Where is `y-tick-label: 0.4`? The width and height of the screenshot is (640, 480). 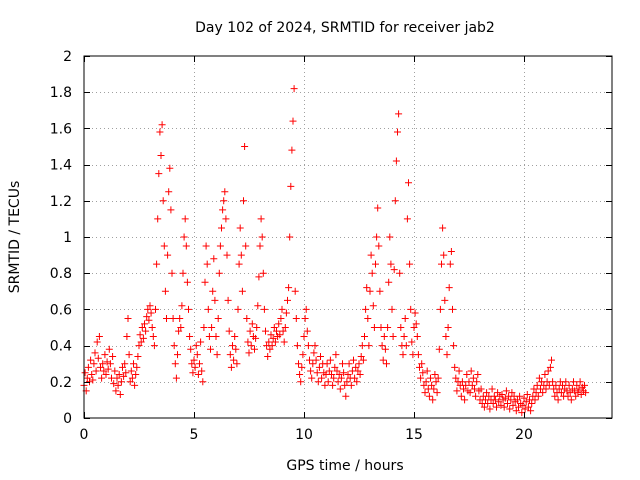
y-tick-label: 0.4 is located at coordinates (61, 347).